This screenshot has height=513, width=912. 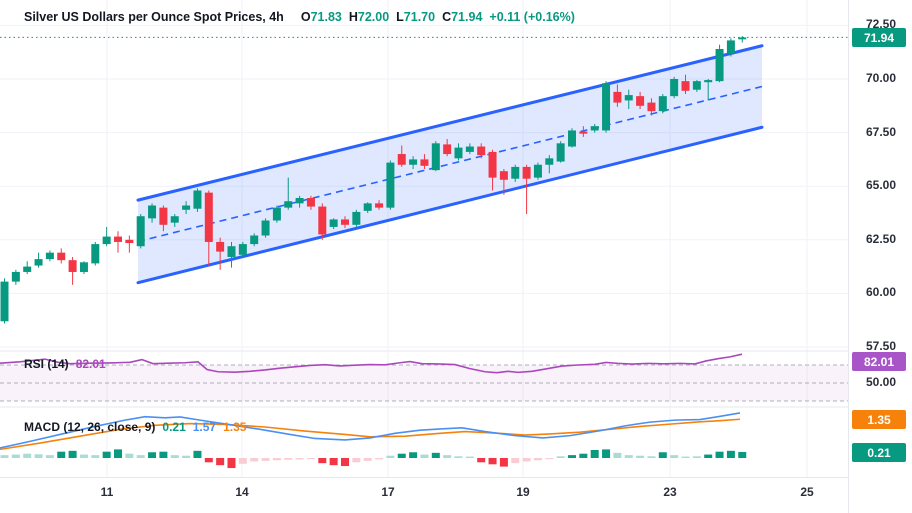 What do you see at coordinates (523, 492) in the screenshot?
I see `time-tick-label: 19` at bounding box center [523, 492].